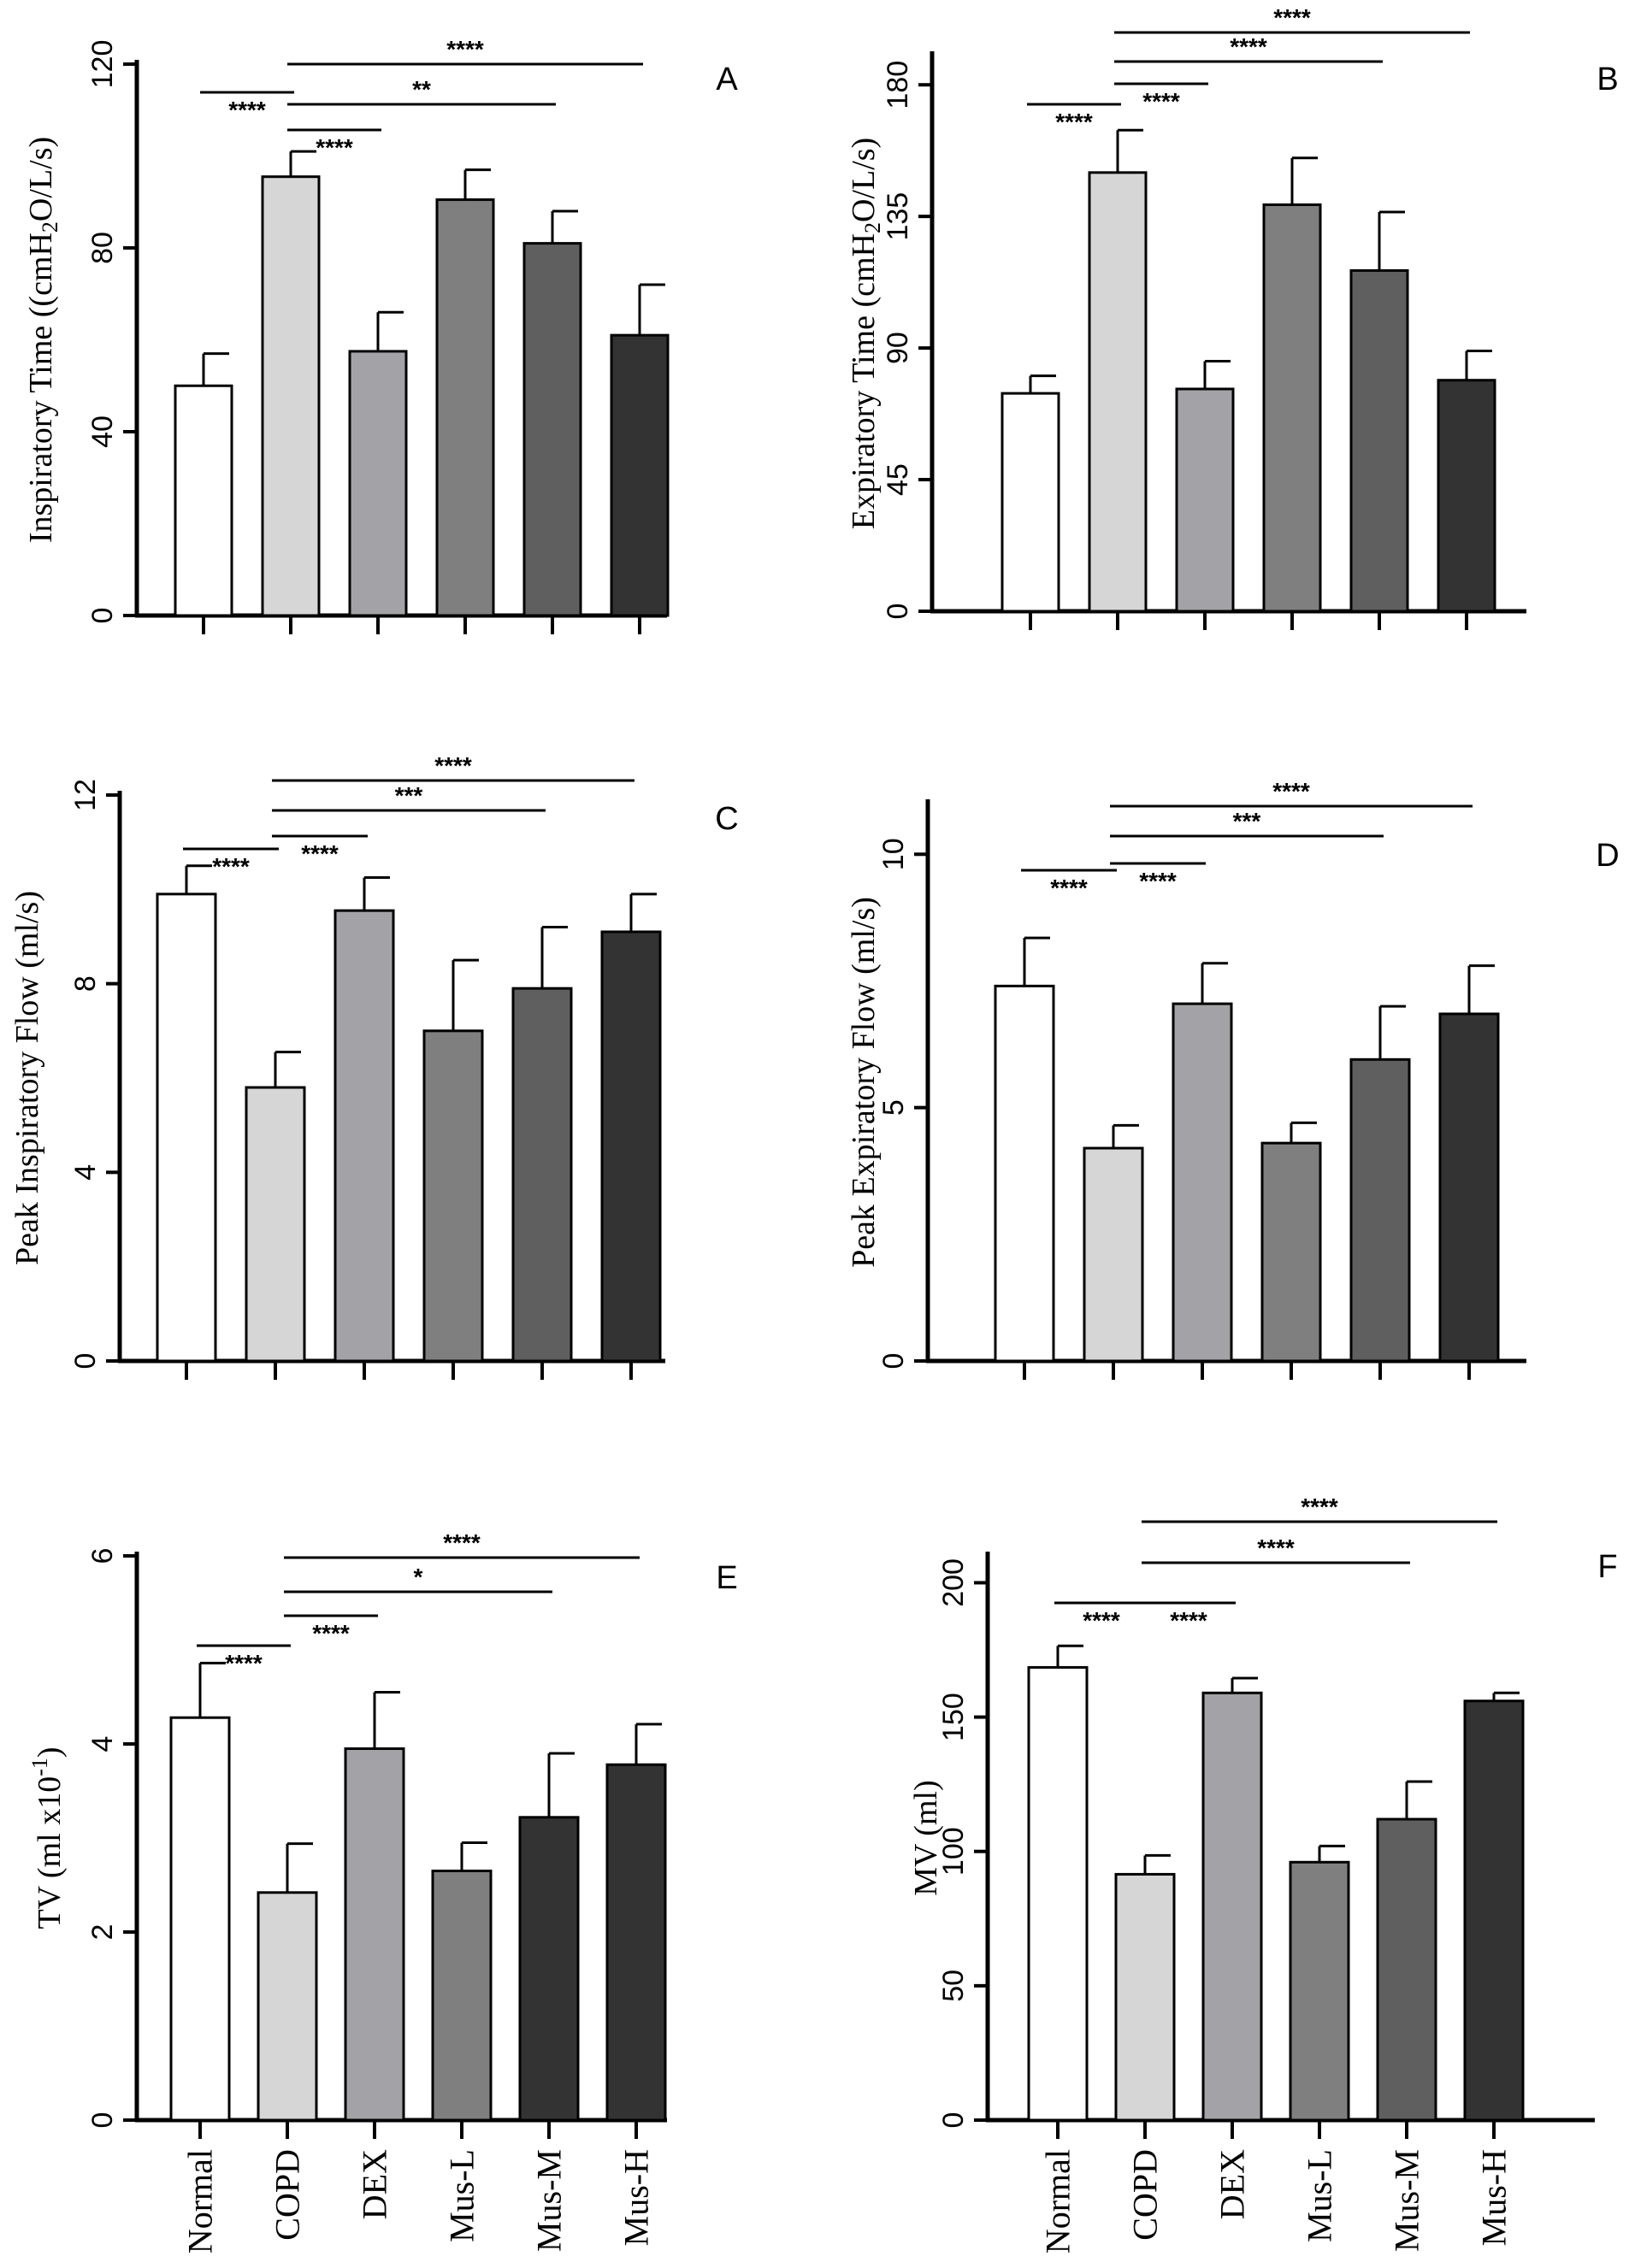  I want to click on y-axis-label-main: MV (ml), so click(926, 1837).